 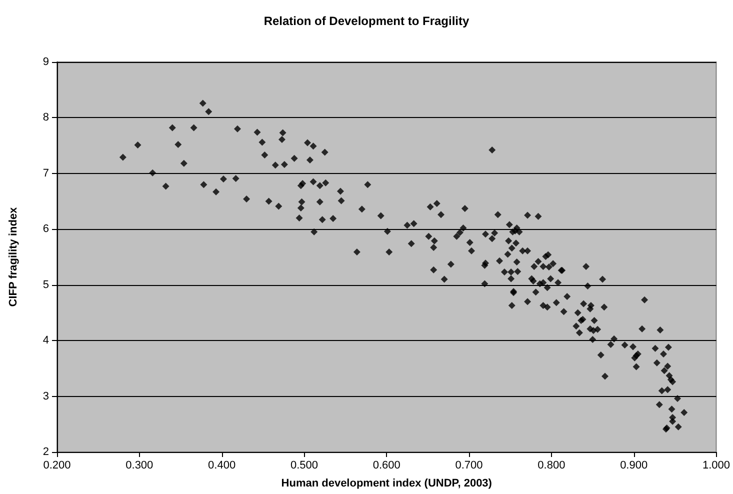 I want to click on y-tick-label: 5, so click(x=45, y=284).